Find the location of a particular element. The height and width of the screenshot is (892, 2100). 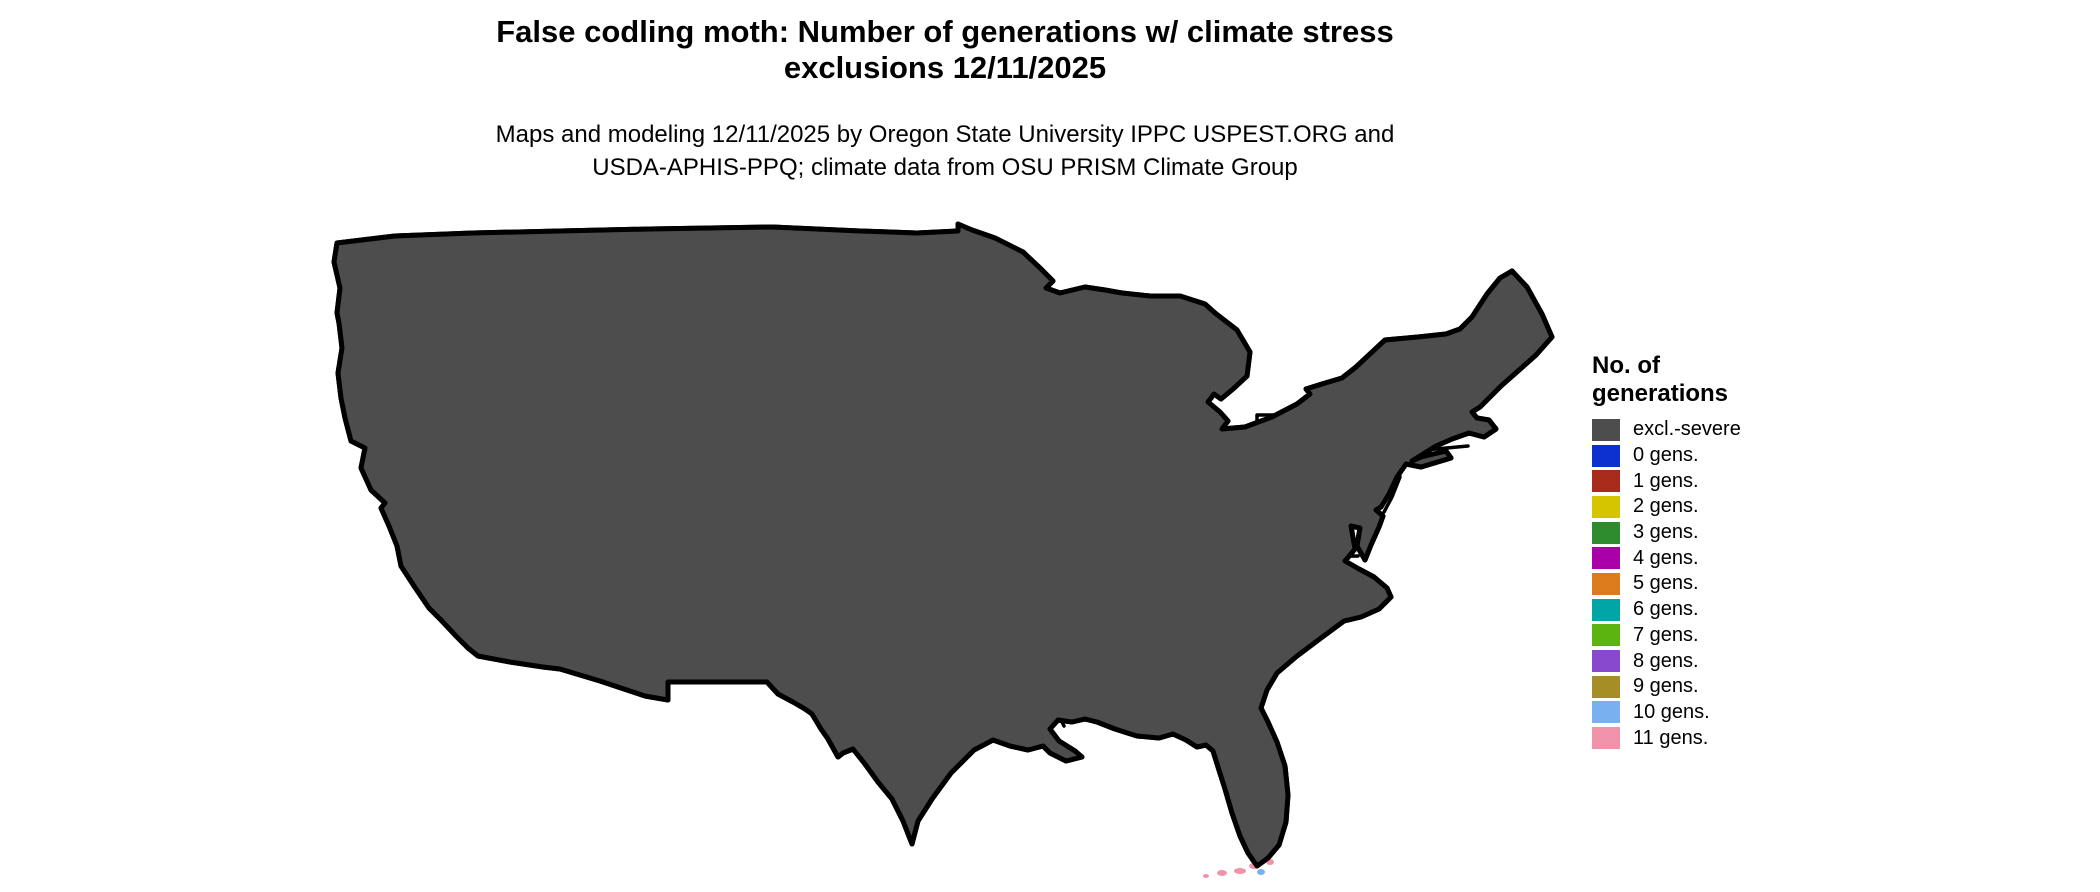

legend-item-3: 3 gens. is located at coordinates (1712, 533).